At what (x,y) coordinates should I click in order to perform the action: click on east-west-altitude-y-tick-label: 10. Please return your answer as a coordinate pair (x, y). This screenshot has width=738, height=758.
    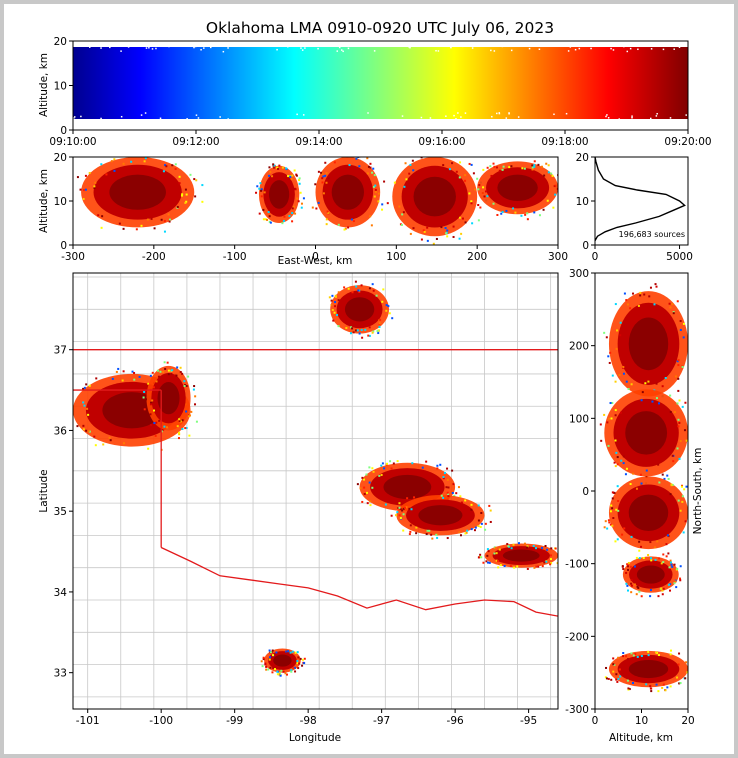
    Looking at the image, I should click on (60, 202).